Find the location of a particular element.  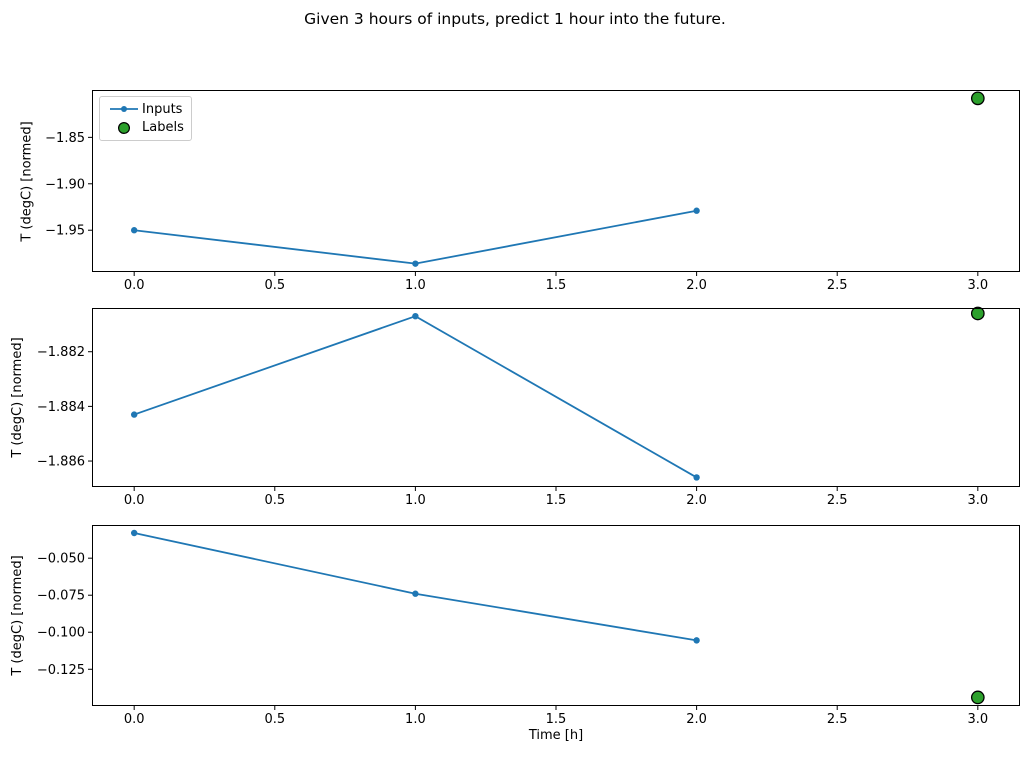

legend: Inputs Labels is located at coordinates (145, 118).